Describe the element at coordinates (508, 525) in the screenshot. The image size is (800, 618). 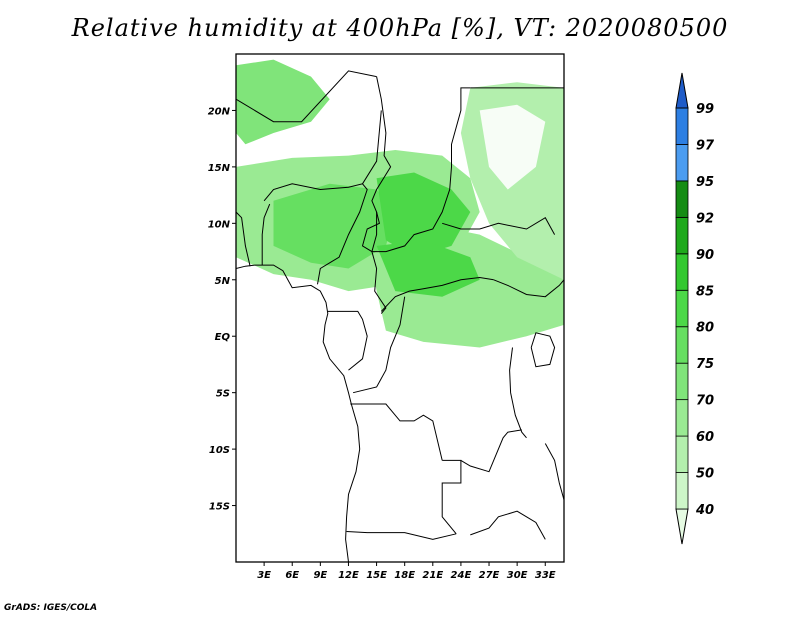
I see `zimbabwe-zambia` at that location.